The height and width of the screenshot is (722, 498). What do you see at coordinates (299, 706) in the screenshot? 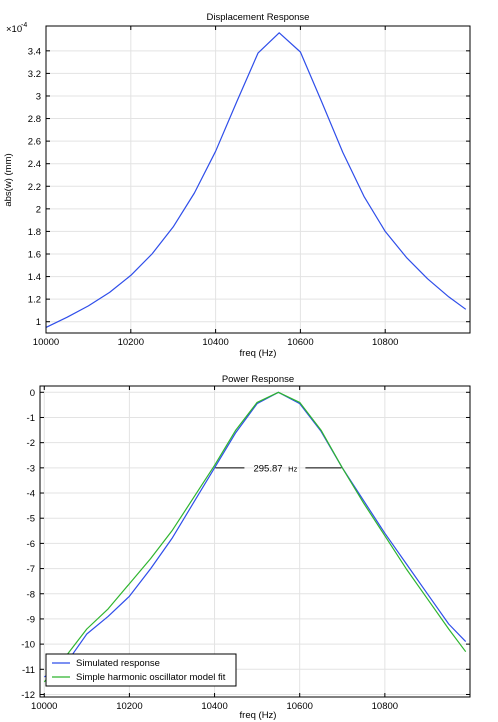
I see `power-x-tick-label: 10600` at bounding box center [299, 706].